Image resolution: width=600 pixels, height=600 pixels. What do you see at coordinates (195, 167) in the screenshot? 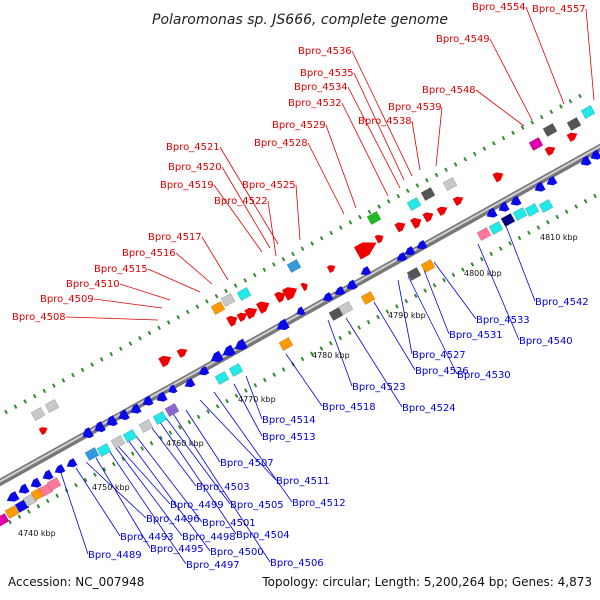
I see `forward-gene-label: Bpro_4520` at bounding box center [195, 167].